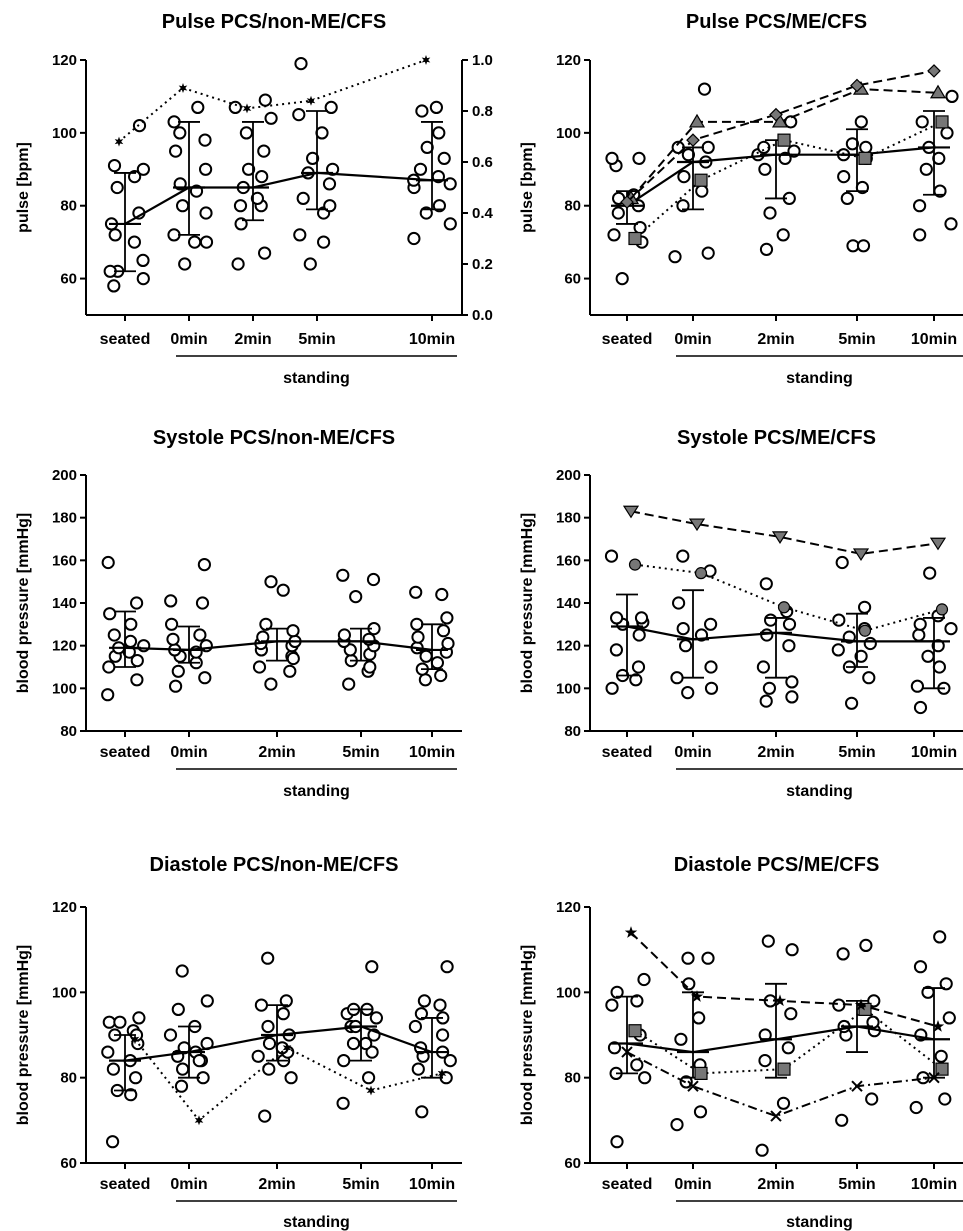 This screenshot has width=963, height=1231. I want to click on y-tick-label: 200, so click(568, 475).